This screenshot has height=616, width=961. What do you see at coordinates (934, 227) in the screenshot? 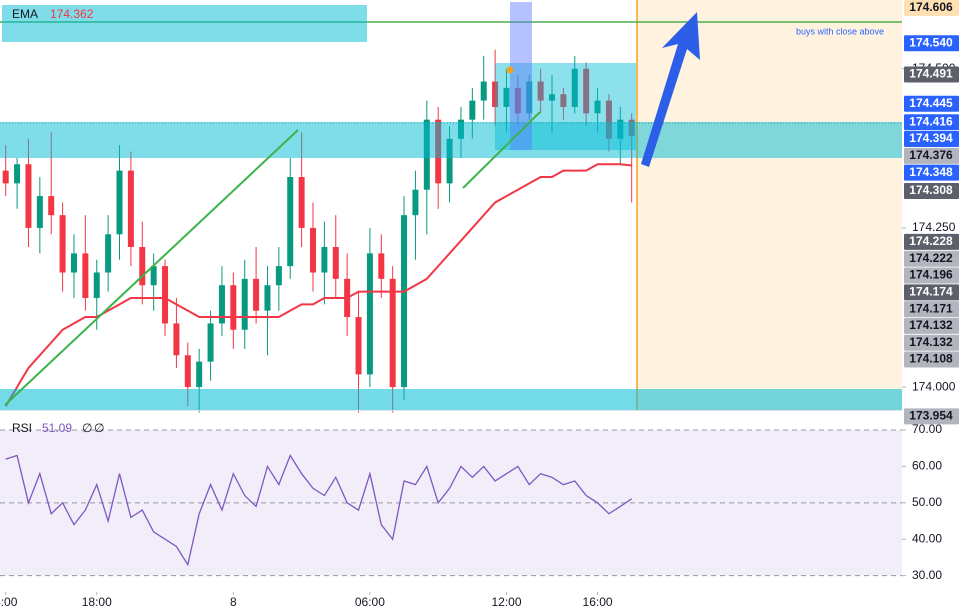
I see `y-tick-label: 174.250` at bounding box center [934, 227].